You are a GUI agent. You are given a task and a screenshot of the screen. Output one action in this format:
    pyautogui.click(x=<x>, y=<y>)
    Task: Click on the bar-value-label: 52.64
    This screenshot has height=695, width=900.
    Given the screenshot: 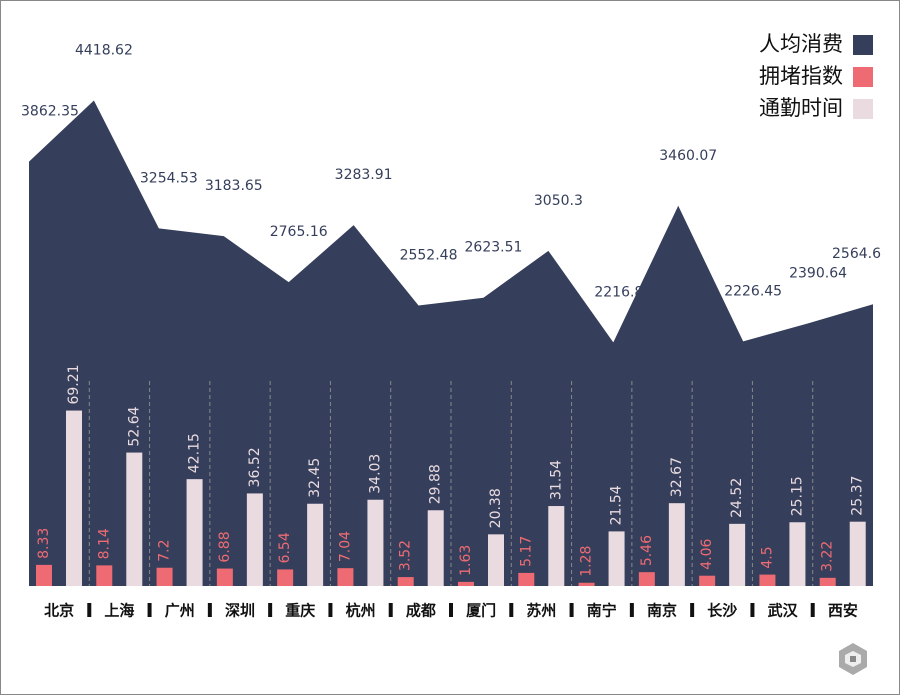 What is the action you would take?
    pyautogui.click(x=134, y=426)
    